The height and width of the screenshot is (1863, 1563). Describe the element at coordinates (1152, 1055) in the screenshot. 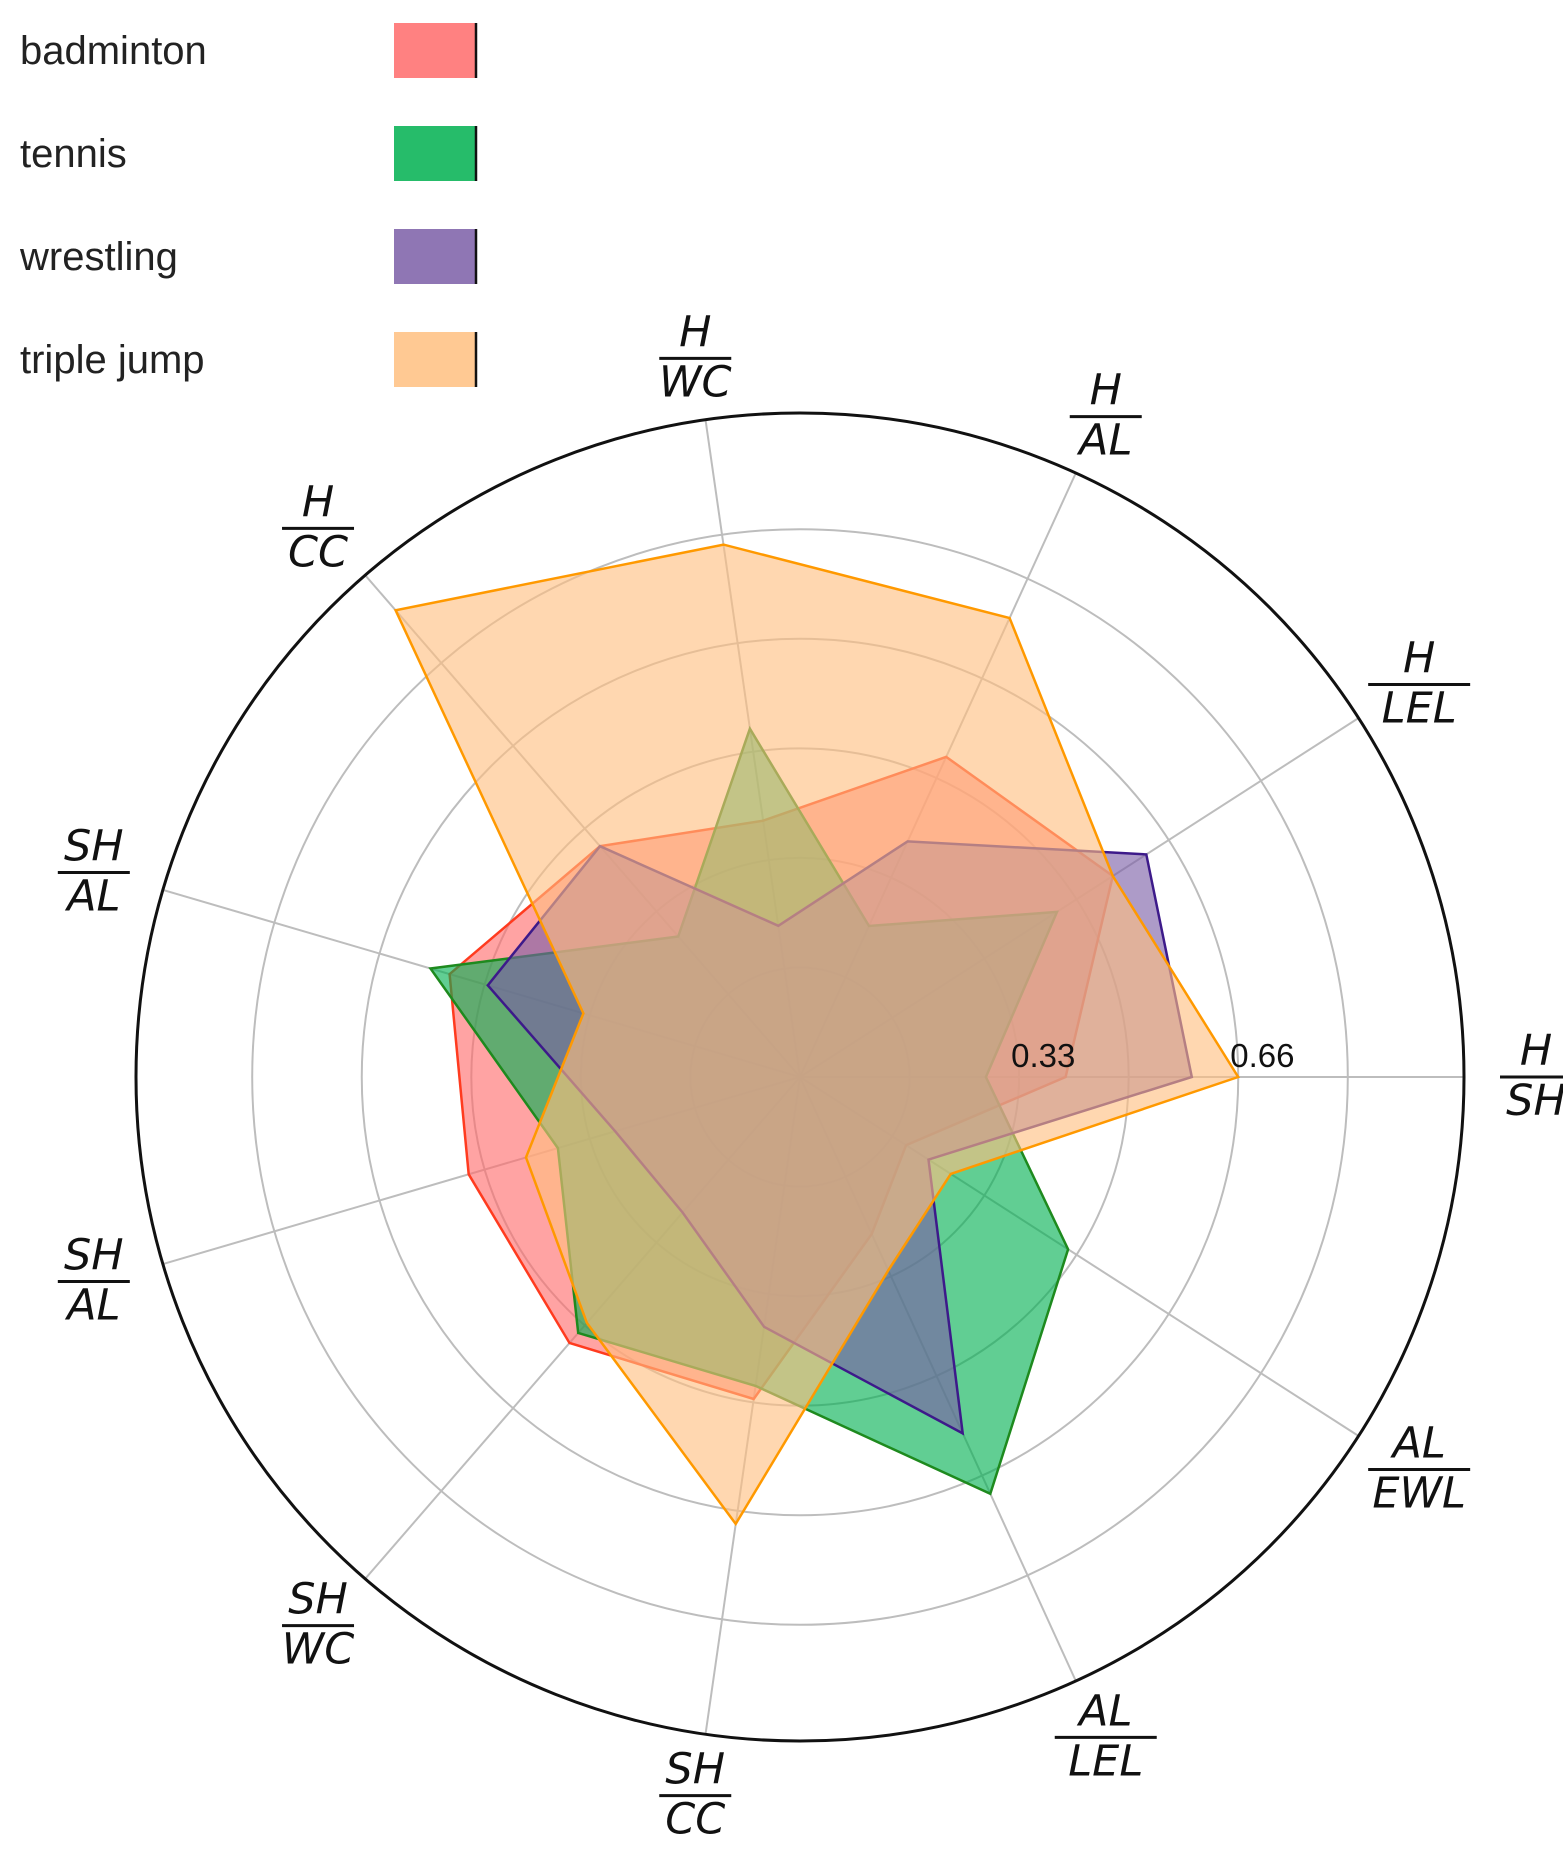

I see `radial-ticks: 0.33 0.66` at that location.